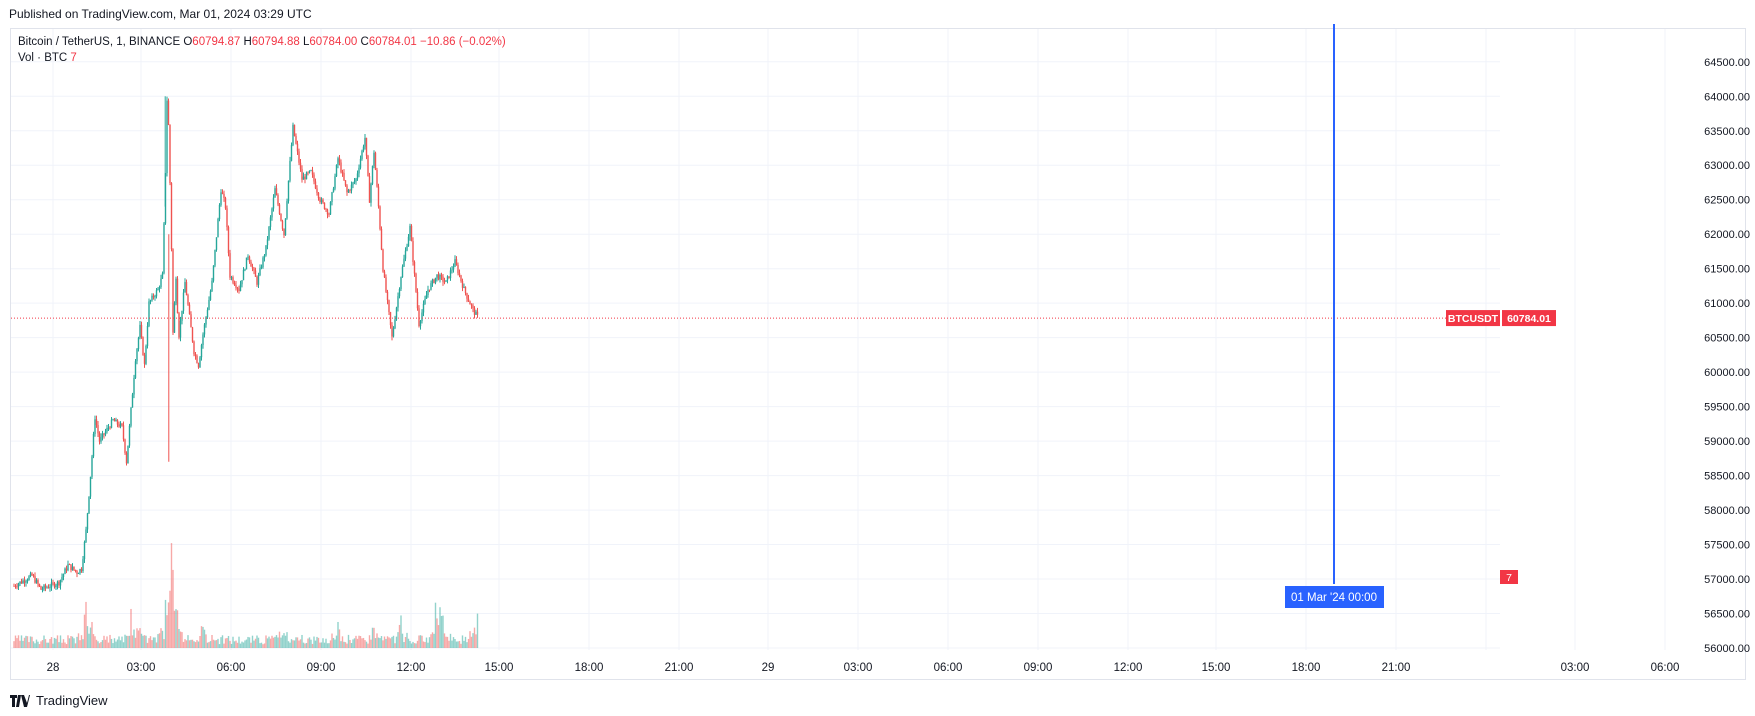  Describe the element at coordinates (1473, 319) in the screenshot. I see `last-price-symbol-text: BTCUSDT` at that location.